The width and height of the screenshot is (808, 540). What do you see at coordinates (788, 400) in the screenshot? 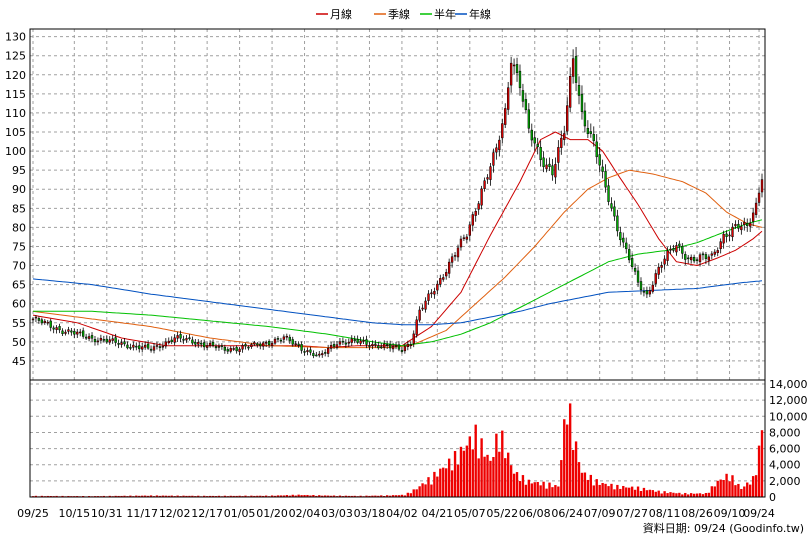
I see `volume-tick-label-6: 12,000` at bounding box center [788, 400].